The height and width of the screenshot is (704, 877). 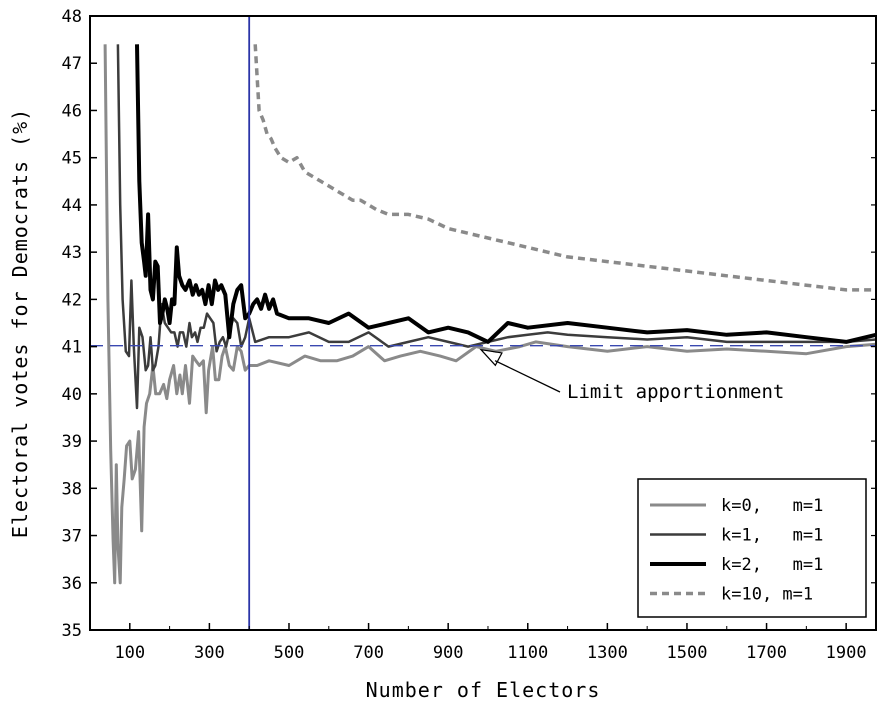 I want to click on legend-label: k=0, m=1, so click(x=772, y=506).